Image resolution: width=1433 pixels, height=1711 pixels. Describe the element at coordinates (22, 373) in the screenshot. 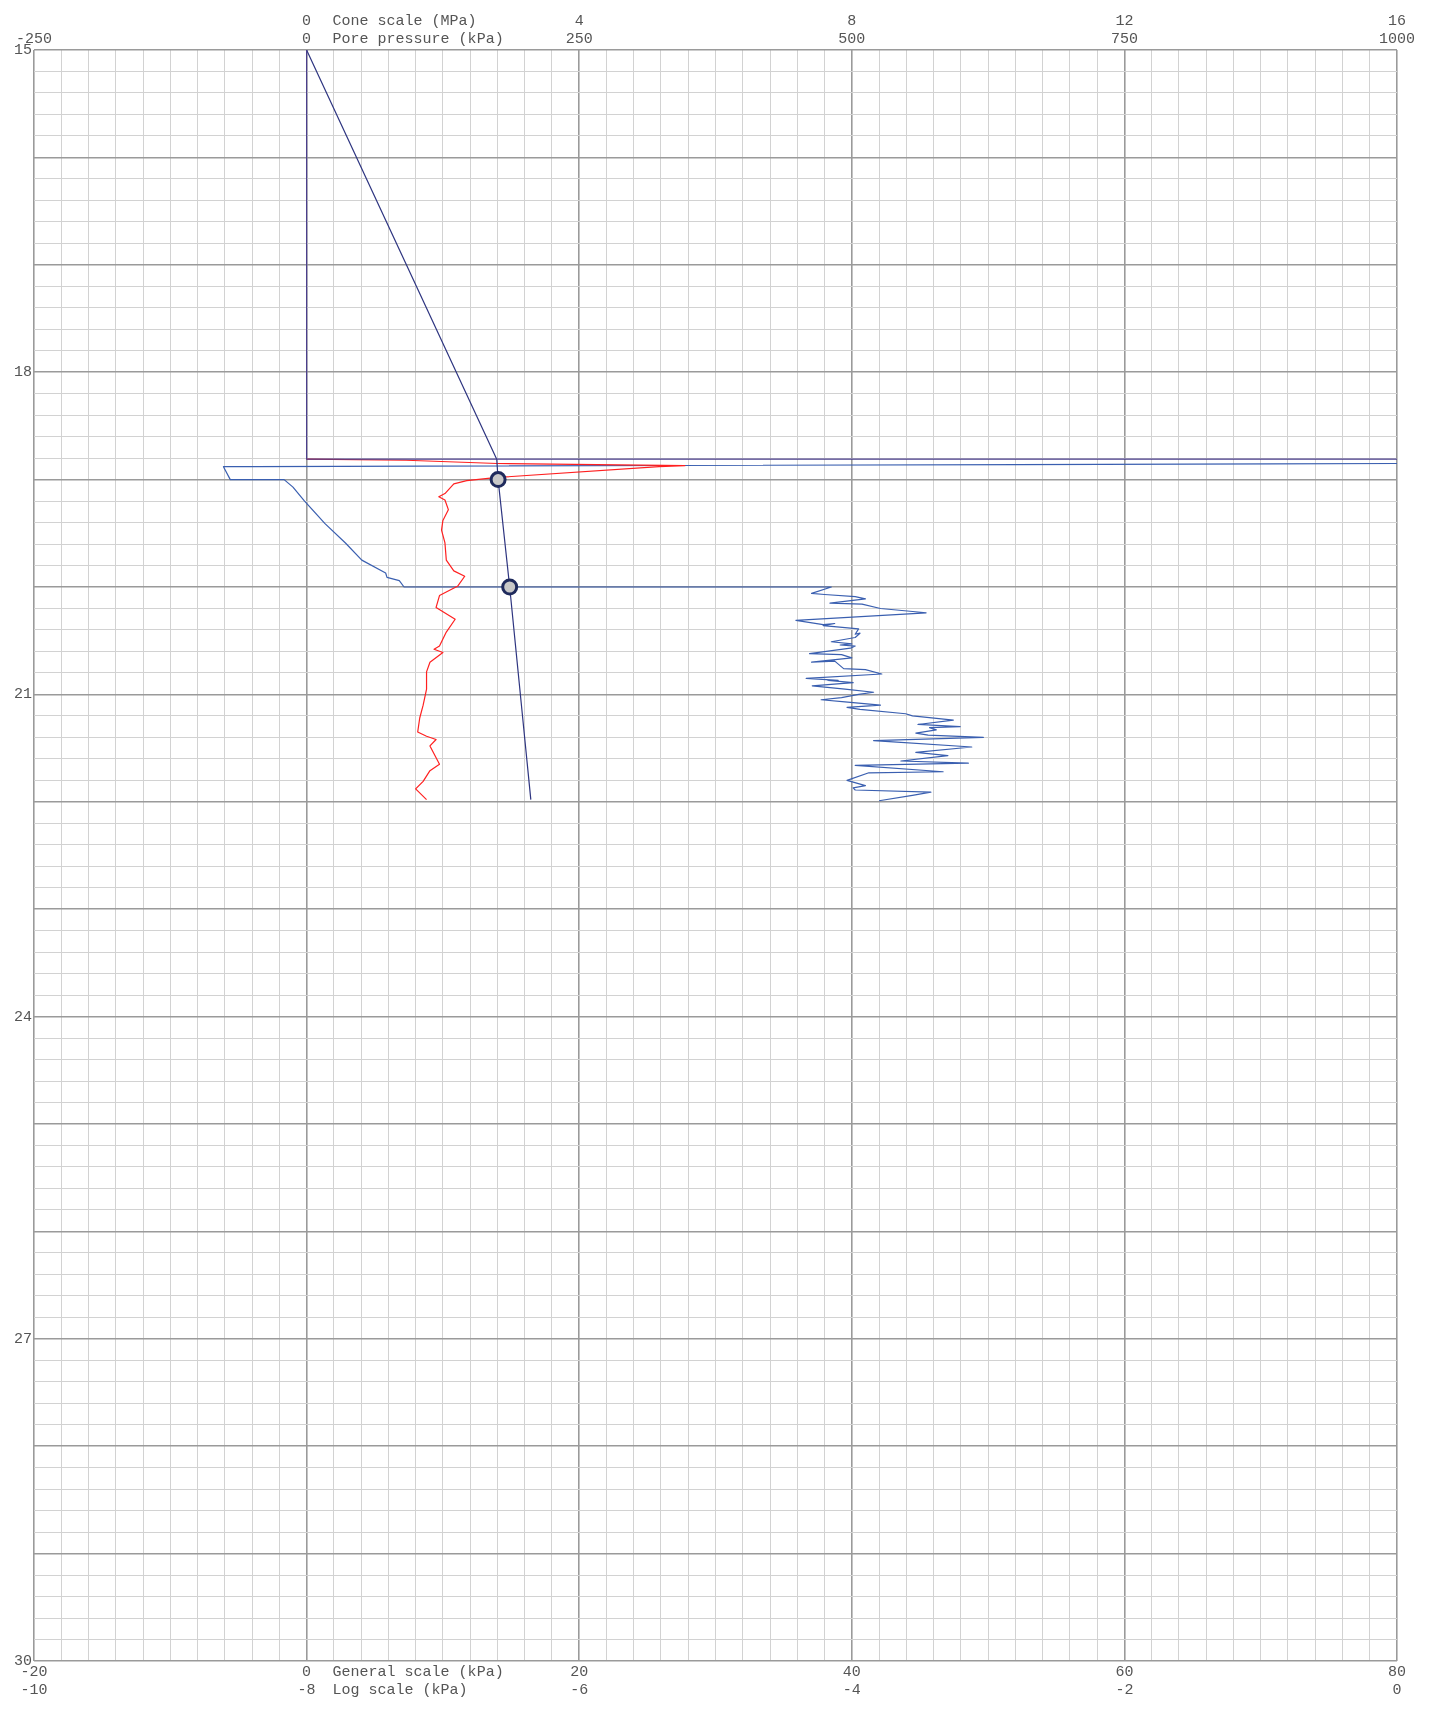

I see `y-tick-label: 18` at that location.